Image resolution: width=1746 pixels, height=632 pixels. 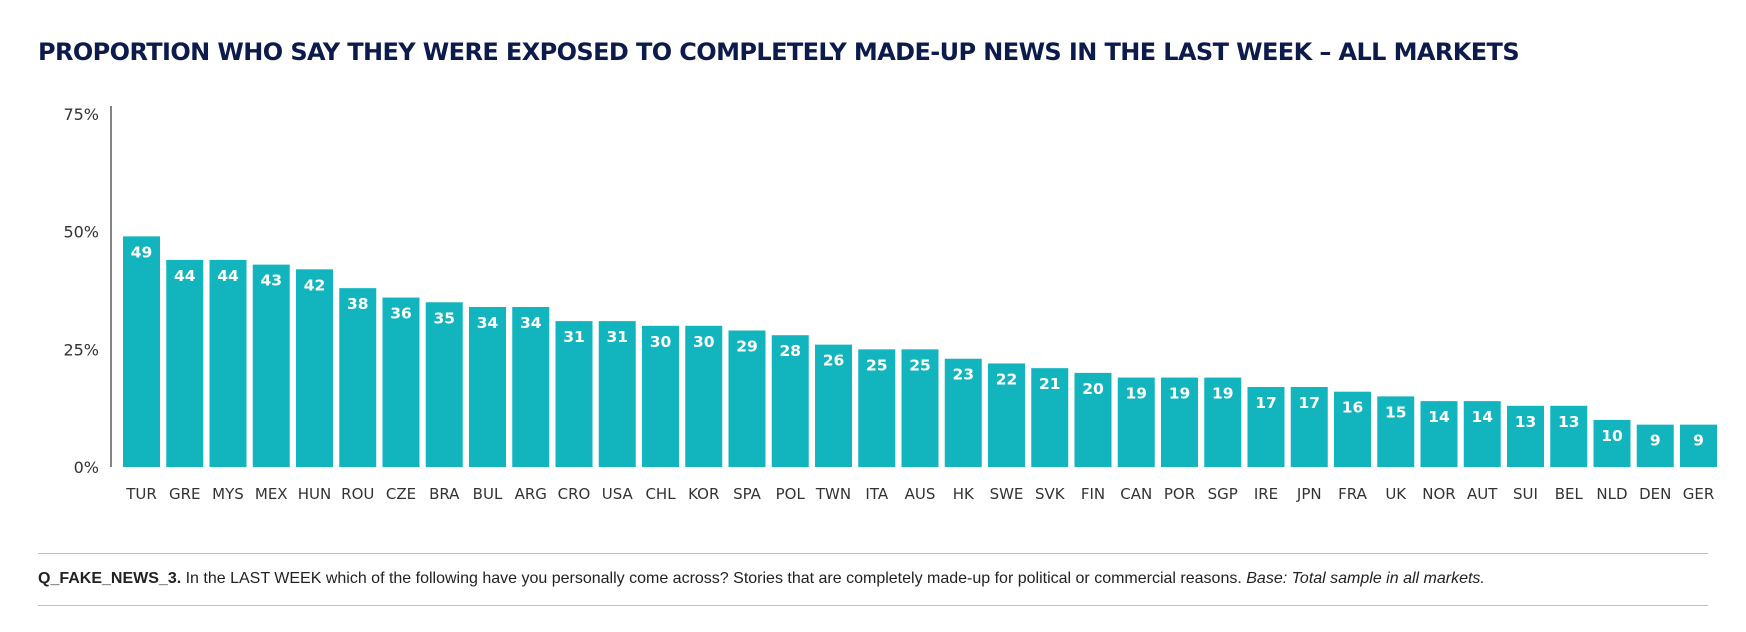 What do you see at coordinates (1482, 494) in the screenshot?
I see `x-tick-label: AUT` at bounding box center [1482, 494].